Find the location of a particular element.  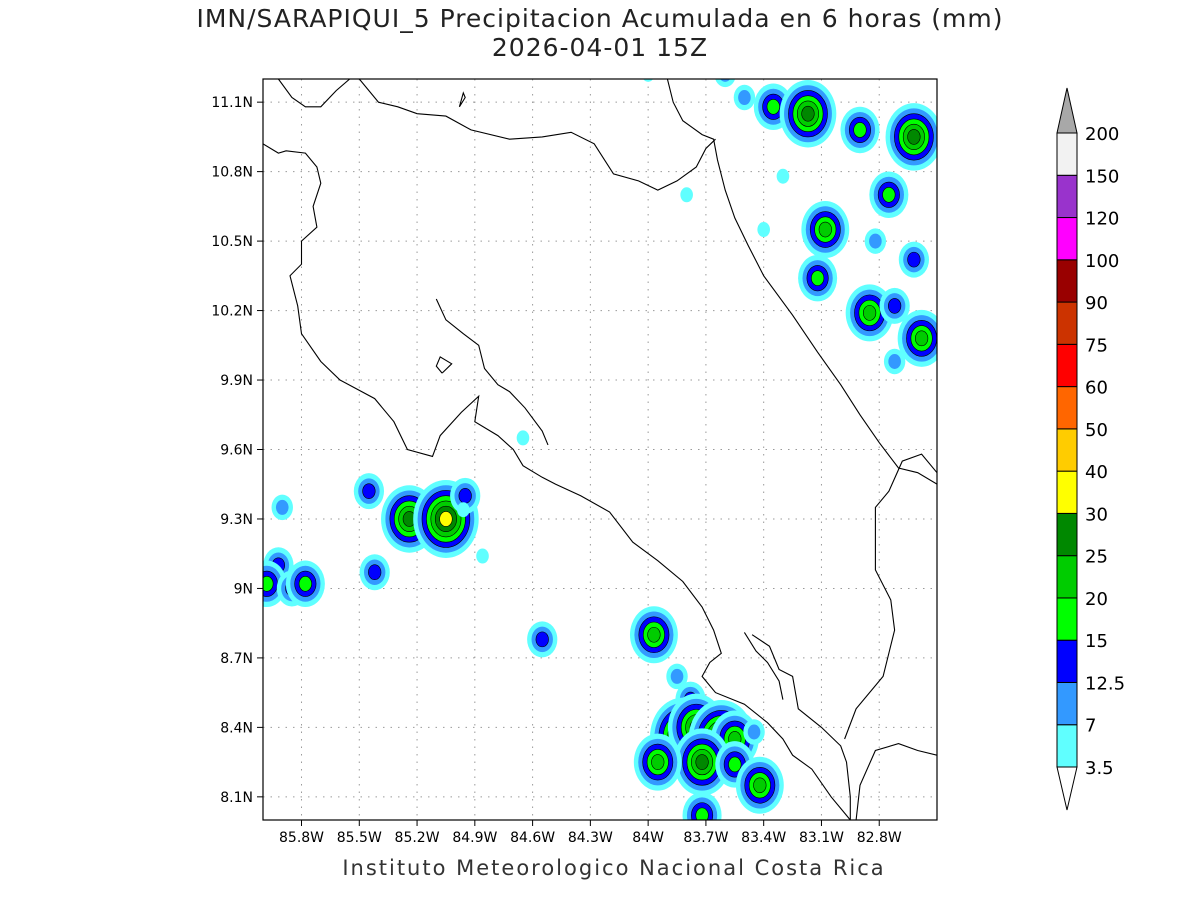

lat-tick-label-3: 9N is located at coordinates (243, 589).